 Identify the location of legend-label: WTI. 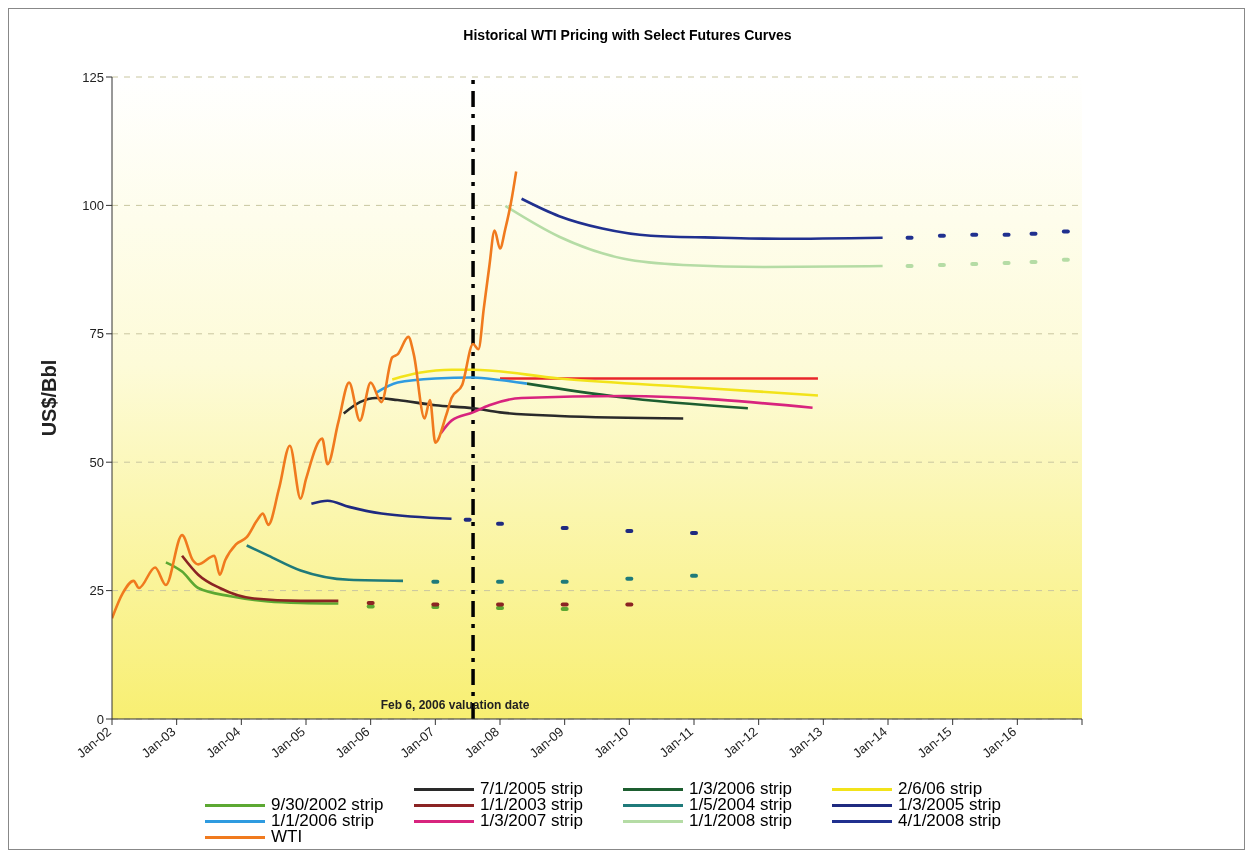
(287, 836).